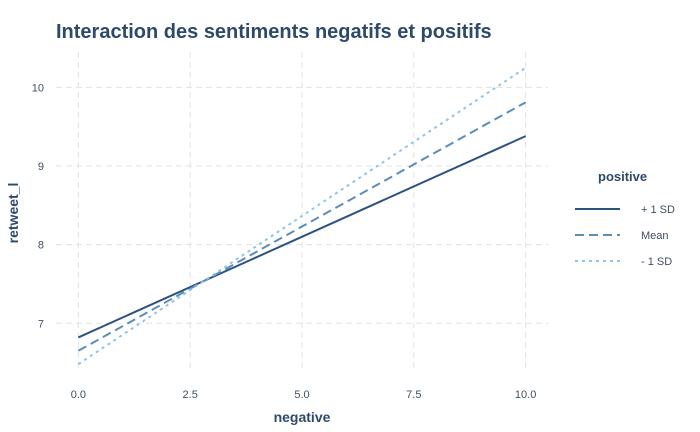 The width and height of the screenshot is (700, 432). What do you see at coordinates (41, 246) in the screenshot?
I see `y-tick-label: 8` at bounding box center [41, 246].